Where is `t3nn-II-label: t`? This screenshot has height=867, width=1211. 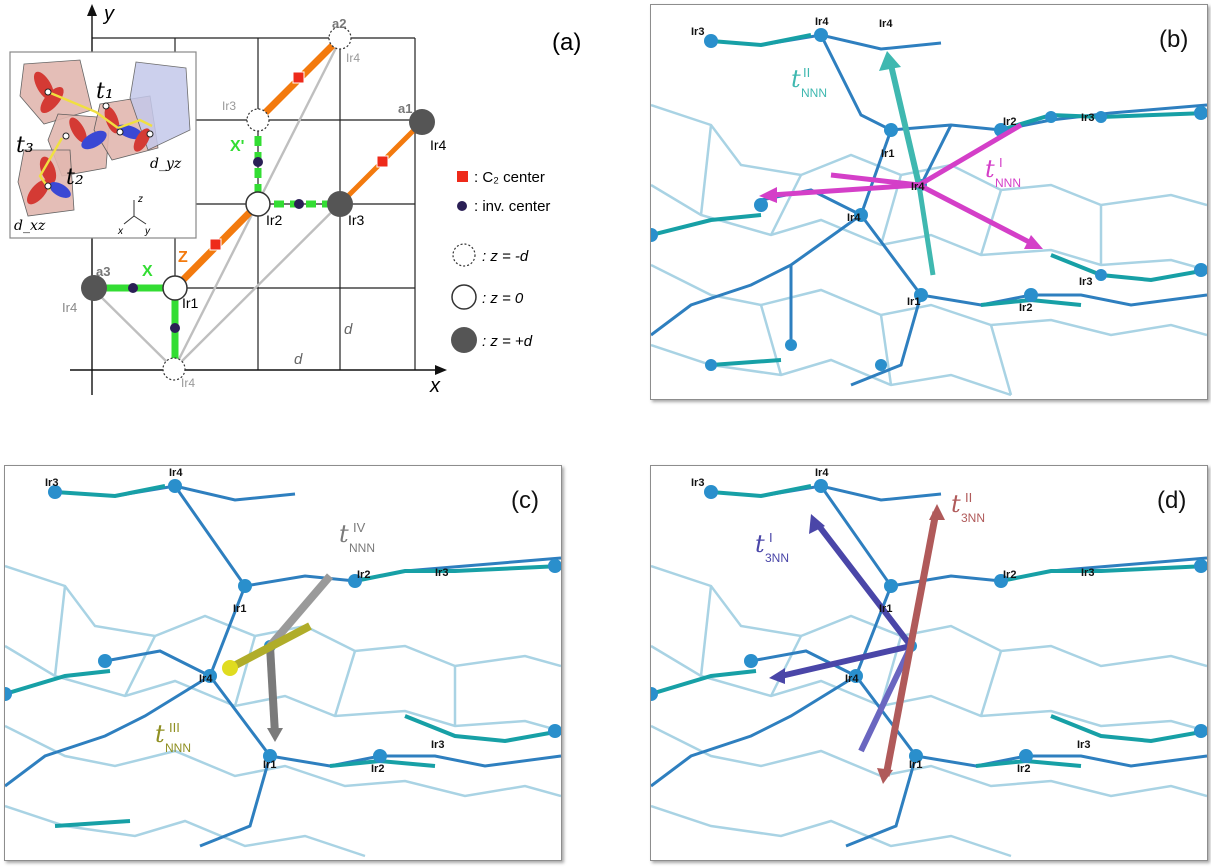 t3nn-II-label: t is located at coordinates (956, 504).